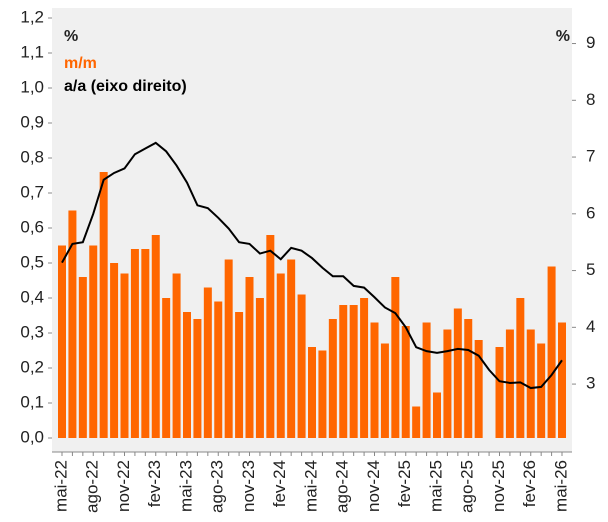  What do you see at coordinates (404, 483) in the screenshot?
I see `x-tick-label: fev-25` at bounding box center [404, 483].